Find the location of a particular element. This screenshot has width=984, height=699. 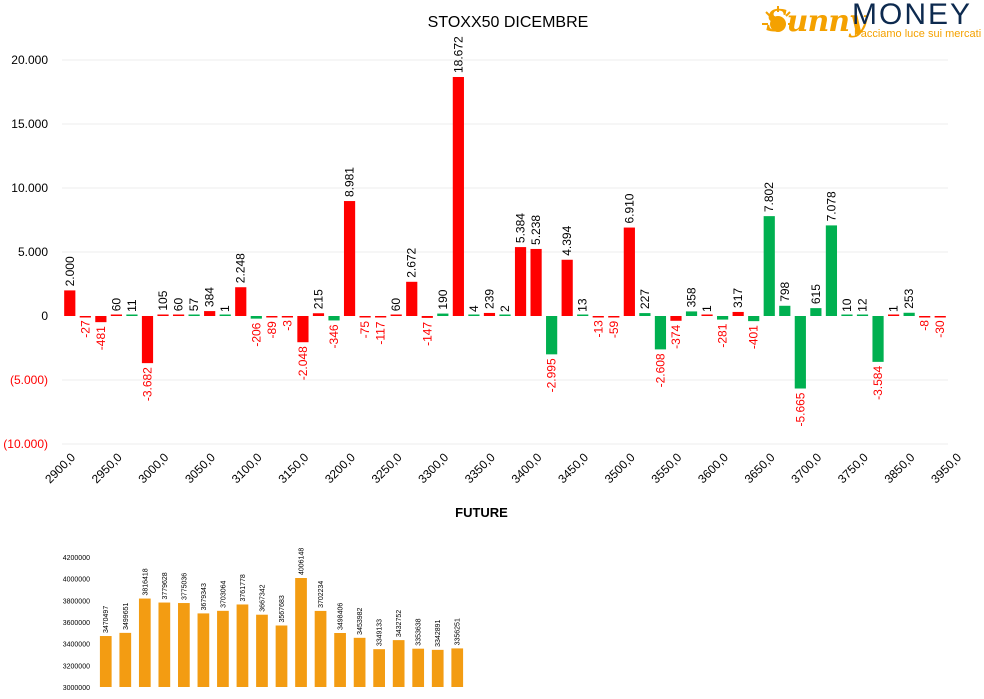

data-label: -27 is located at coordinates (85, 329).